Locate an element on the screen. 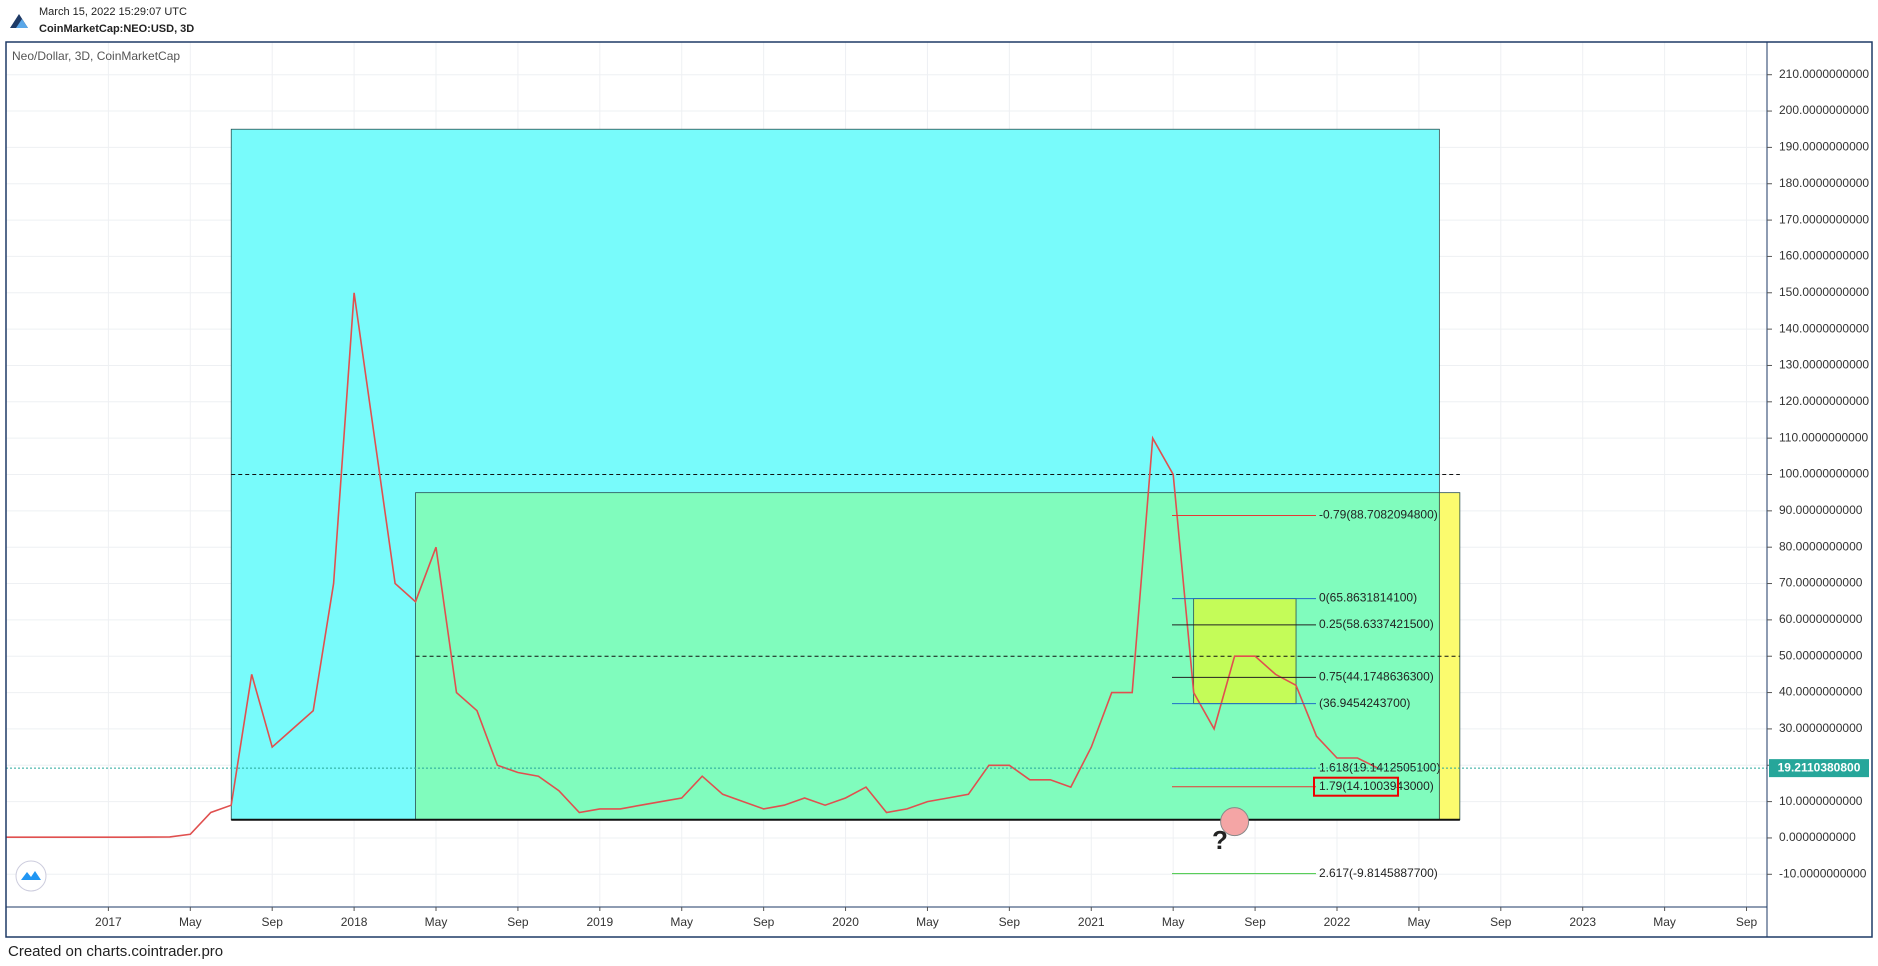  x-tick-label: 2018 is located at coordinates (354, 922).